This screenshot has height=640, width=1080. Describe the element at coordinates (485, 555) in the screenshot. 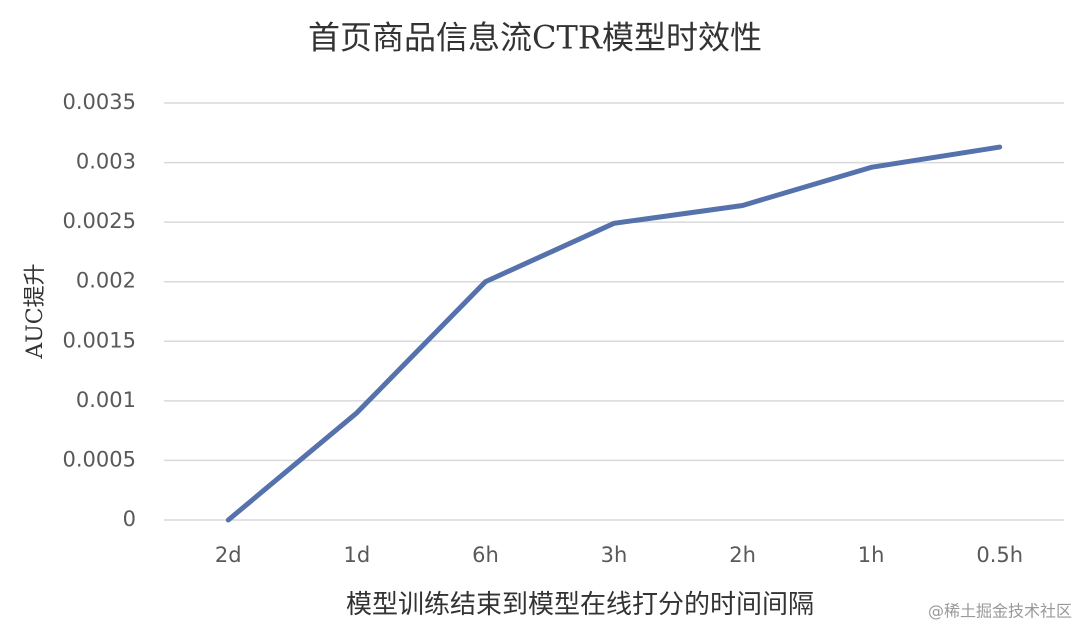

I see `x-tick-label: 6h` at that location.